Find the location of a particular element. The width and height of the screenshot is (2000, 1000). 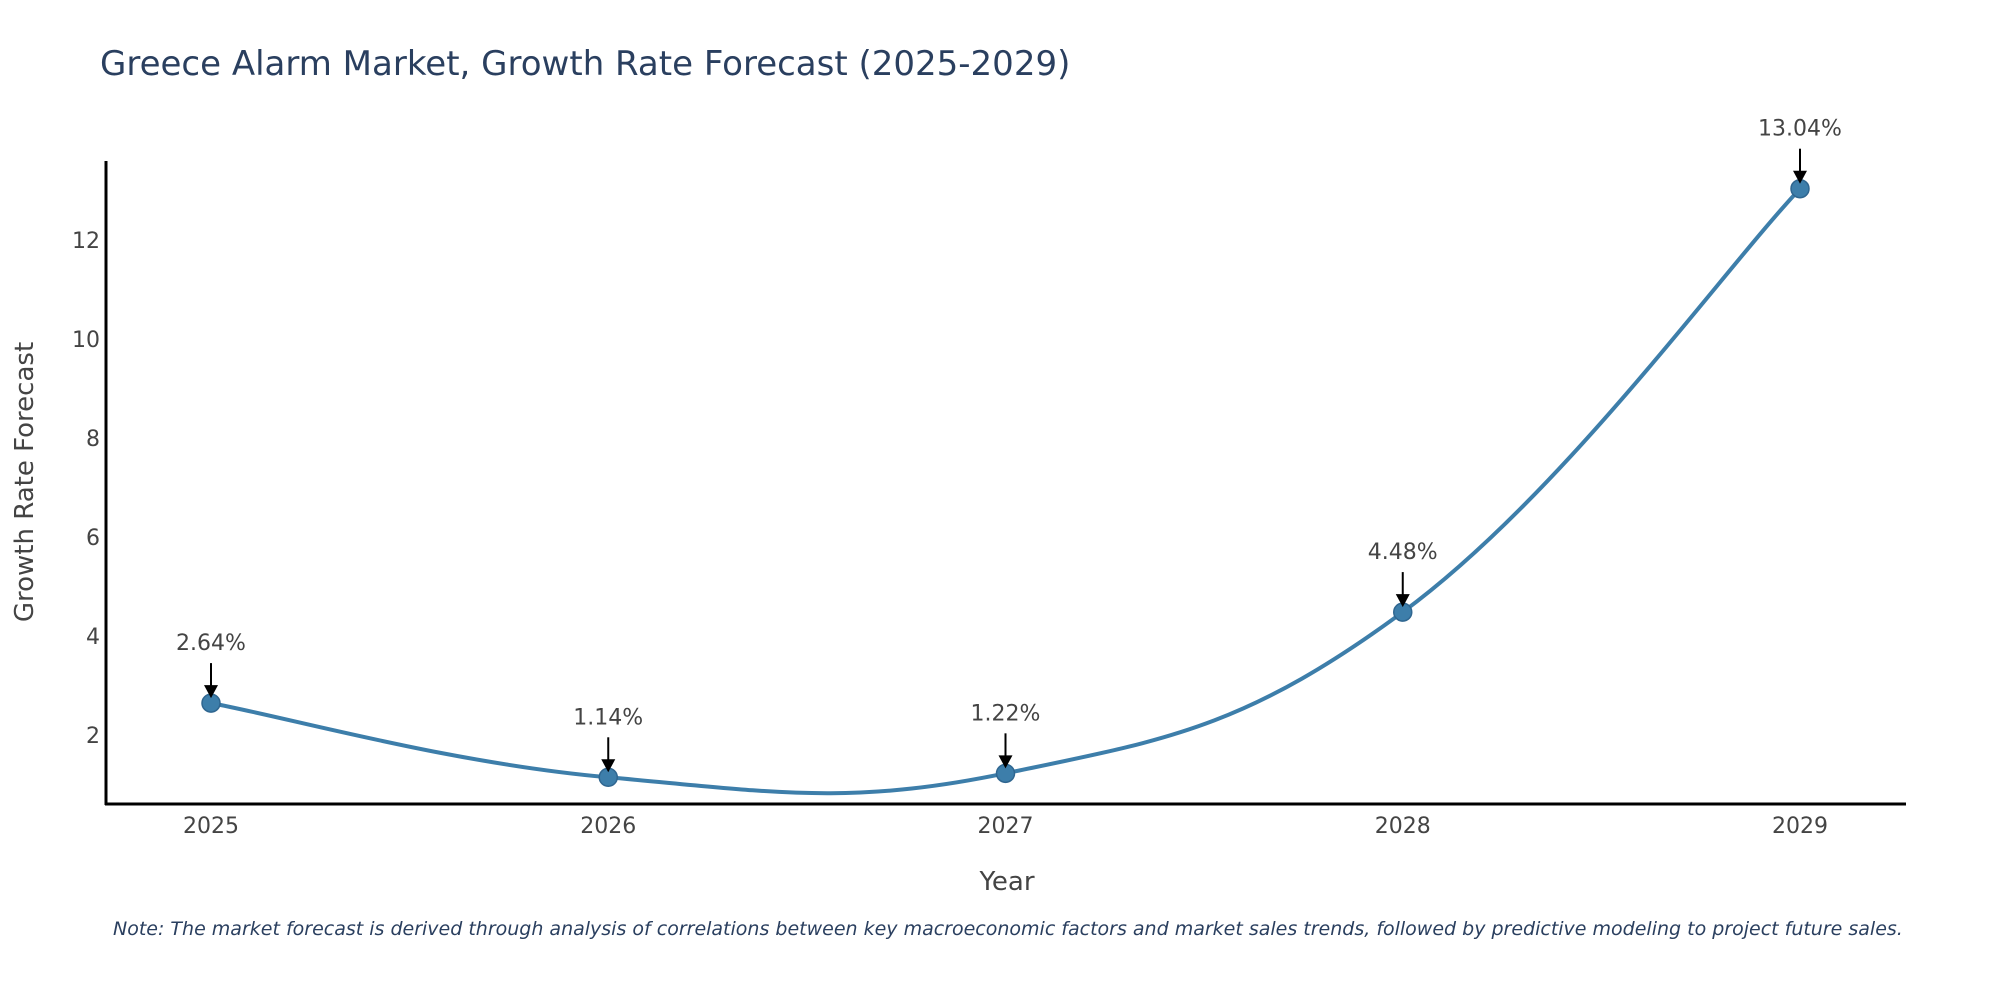

x-axis-title: Year is located at coordinates (1006, 882).